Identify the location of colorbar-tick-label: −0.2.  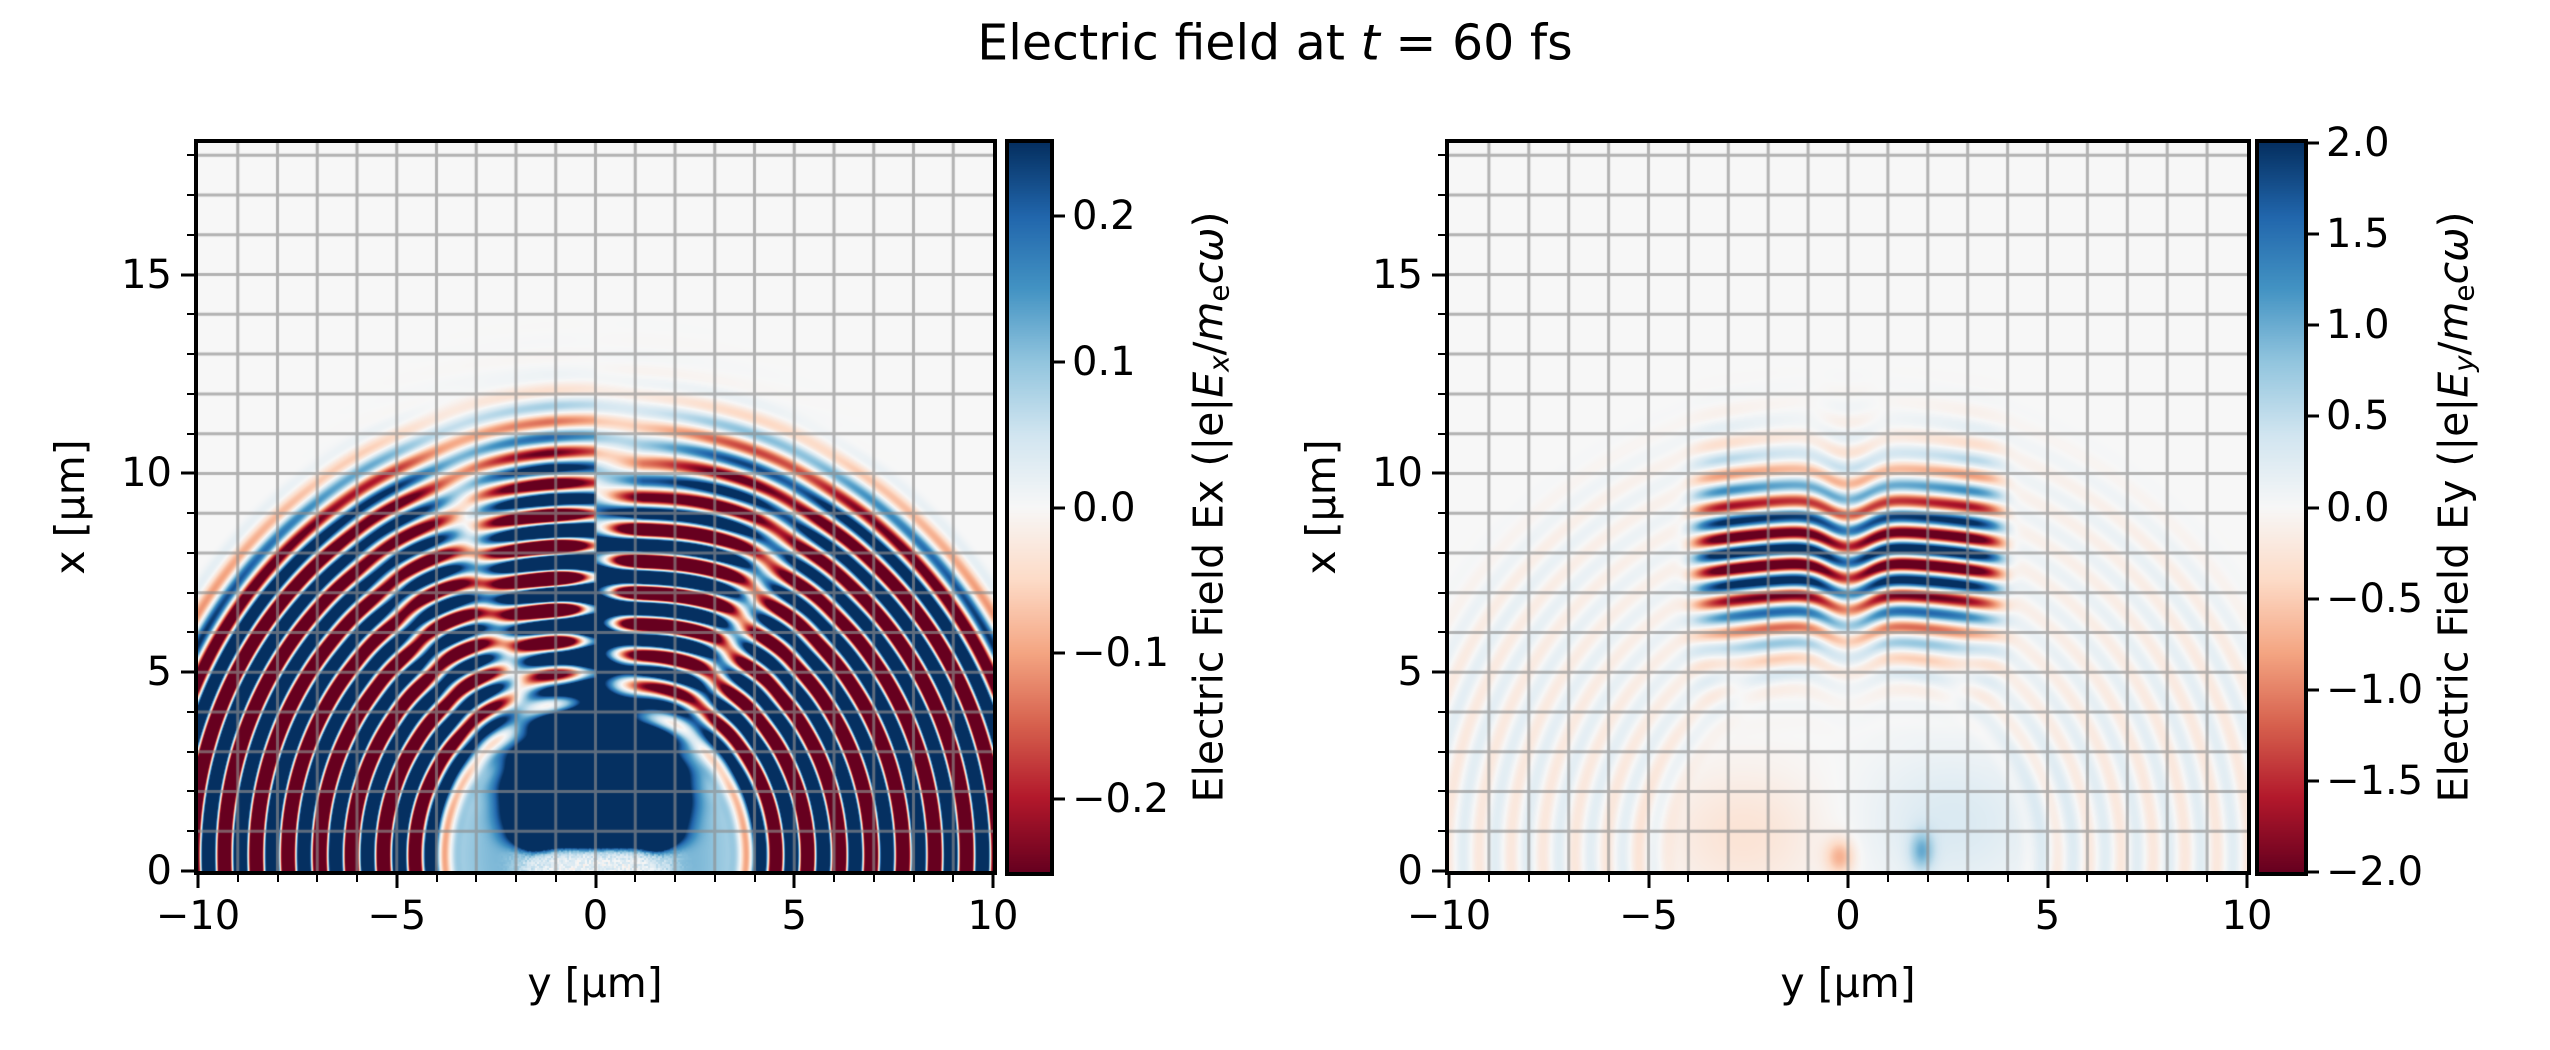
(1121, 799).